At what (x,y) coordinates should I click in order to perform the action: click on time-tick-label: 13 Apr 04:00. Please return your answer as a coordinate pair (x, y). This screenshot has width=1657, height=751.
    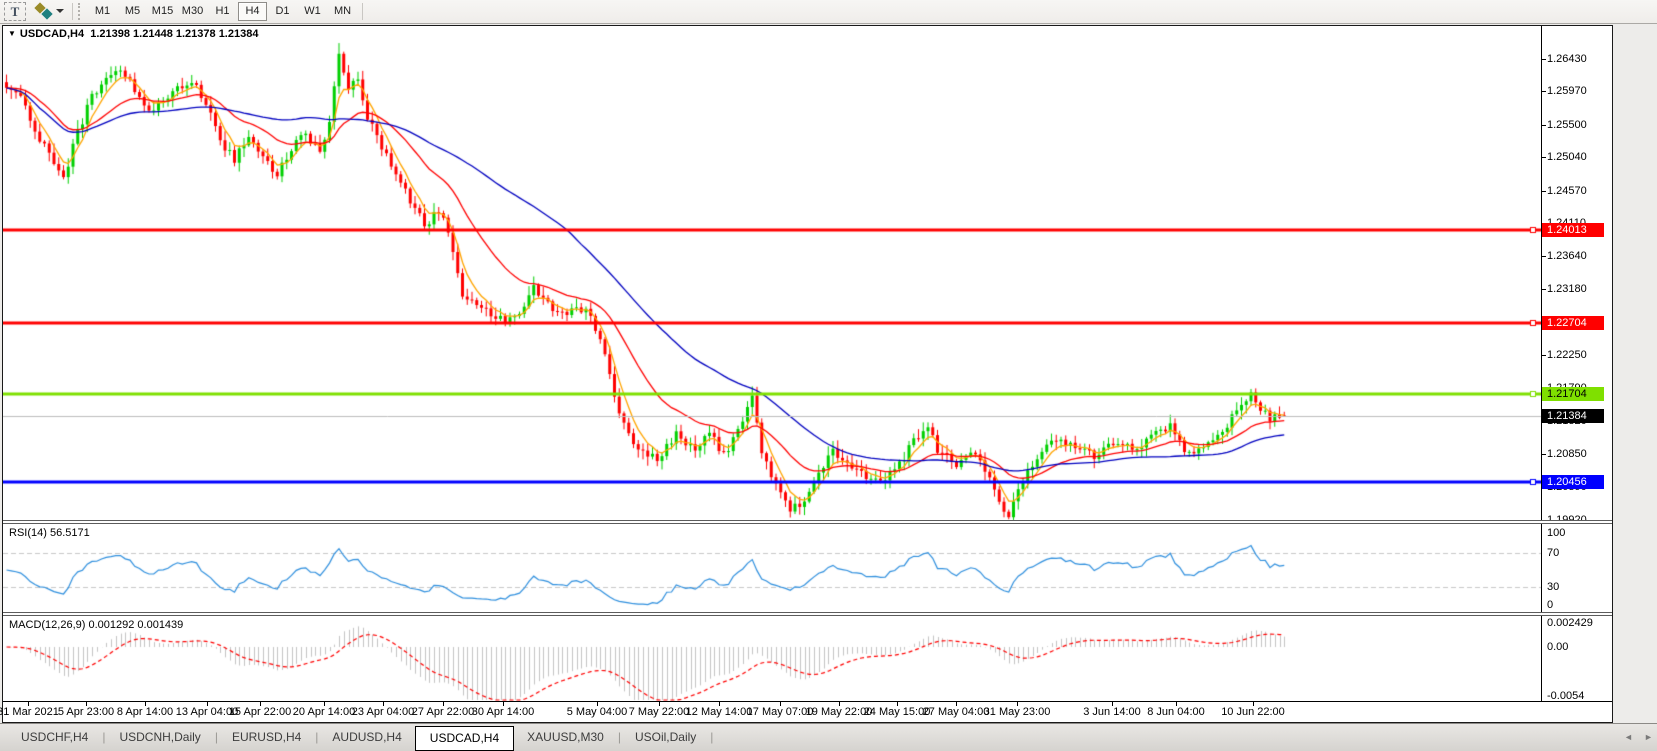
    Looking at the image, I should click on (207, 712).